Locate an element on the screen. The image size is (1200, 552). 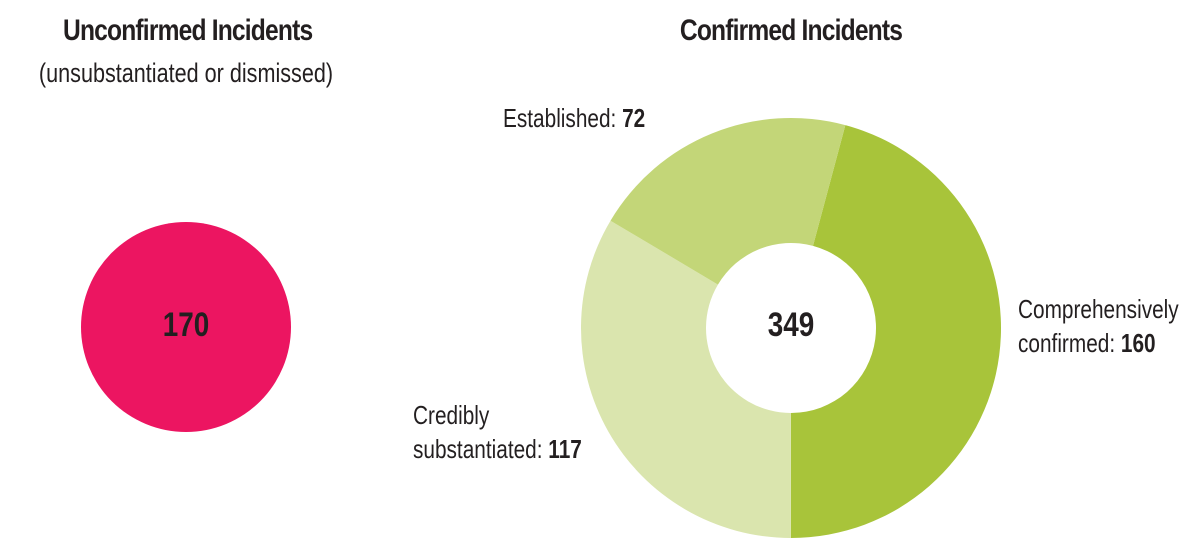
circle-mark is located at coordinates (186, 327).